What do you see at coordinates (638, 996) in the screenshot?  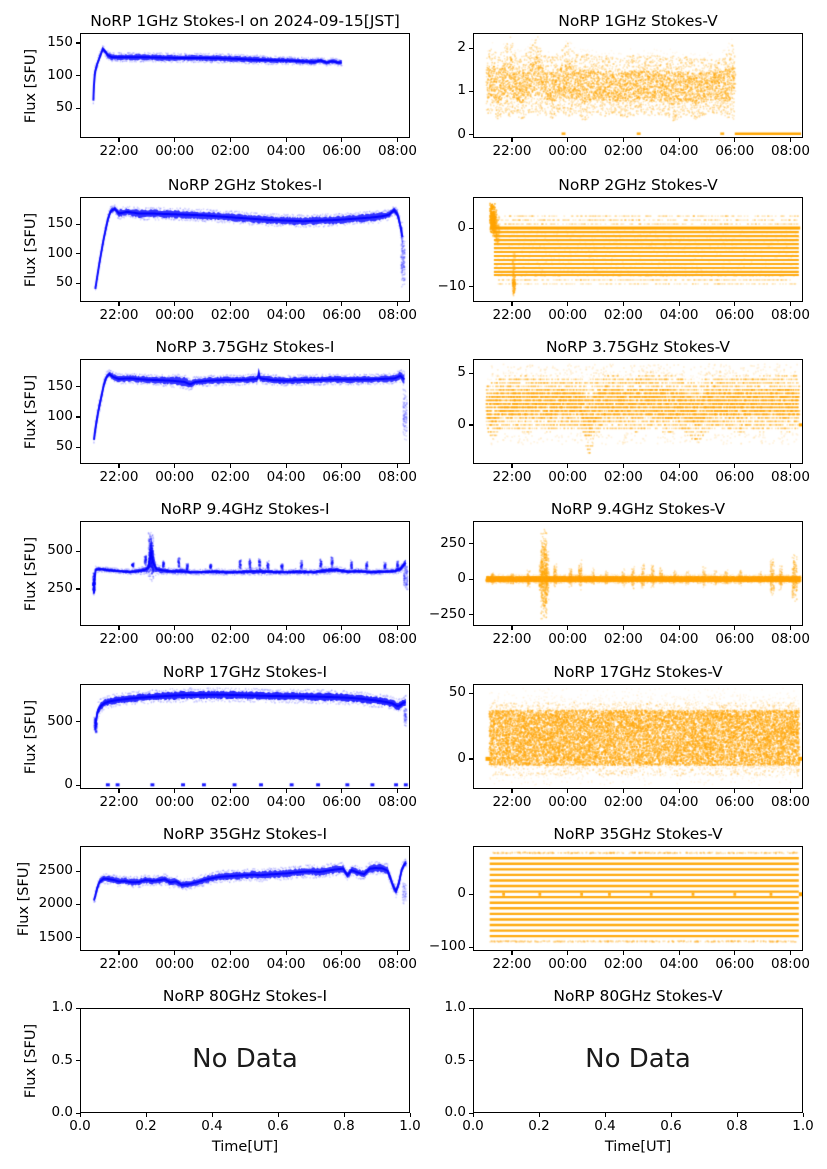 I see `panel-title: NoRP 80GHz Stokes-V` at bounding box center [638, 996].